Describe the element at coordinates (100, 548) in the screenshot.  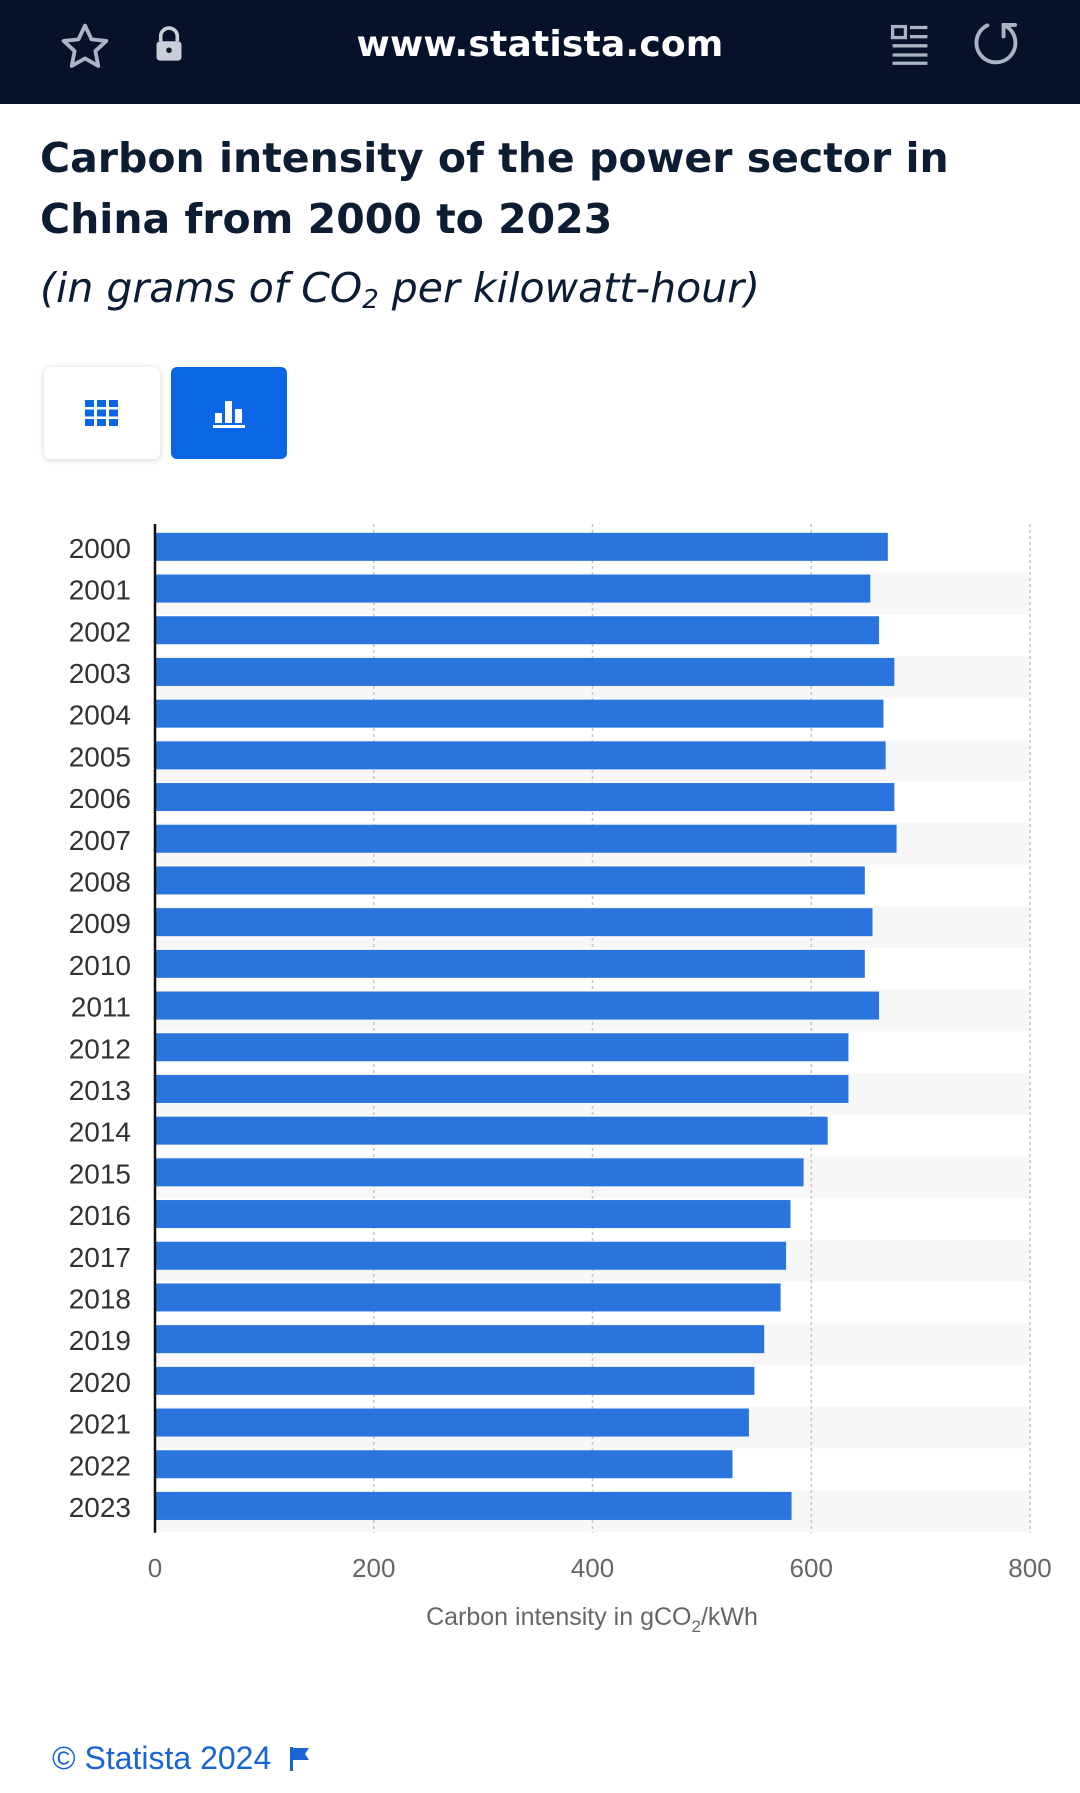
I see `y-tick-label: 2000` at that location.